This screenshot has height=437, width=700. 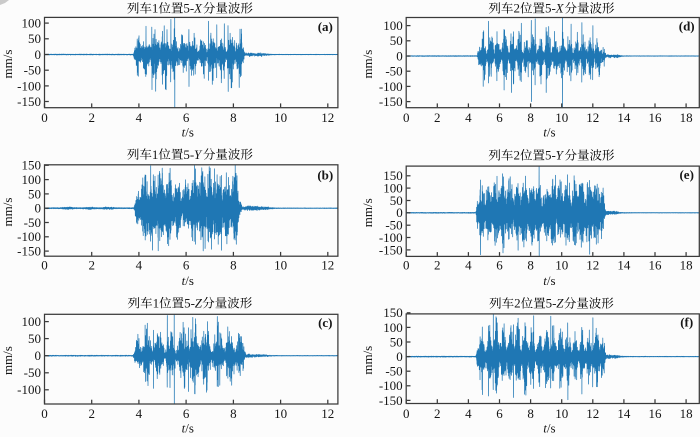 I want to click on svg-text: (a), so click(x=325, y=26).